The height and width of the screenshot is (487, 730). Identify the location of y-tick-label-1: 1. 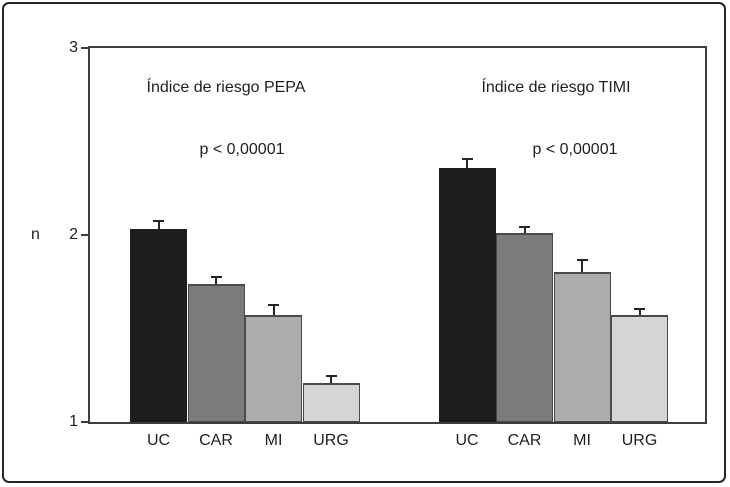
(73, 421).